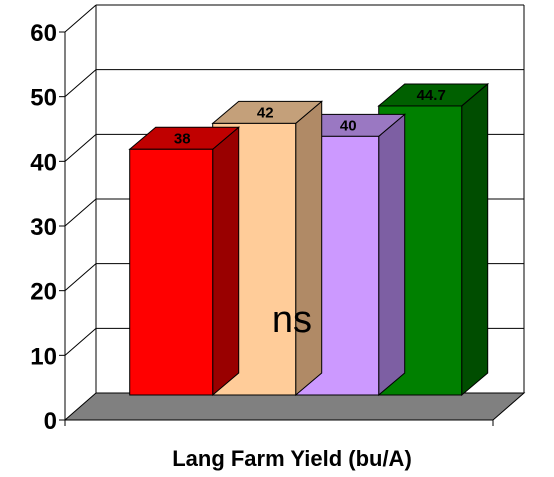 Image resolution: width=554 pixels, height=477 pixels. Describe the element at coordinates (43, 292) in the screenshot. I see `y-tick-label: 20` at that location.